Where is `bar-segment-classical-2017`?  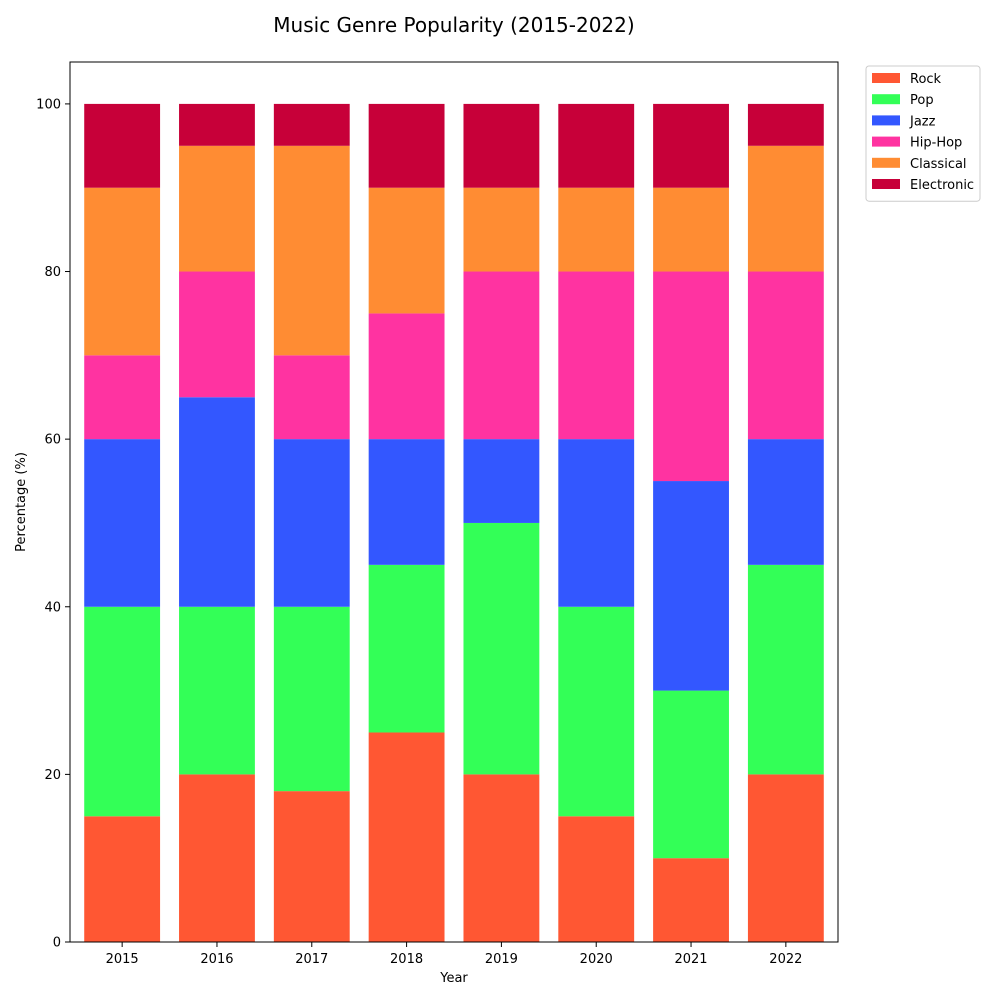 bar-segment-classical-2017 is located at coordinates (311, 250).